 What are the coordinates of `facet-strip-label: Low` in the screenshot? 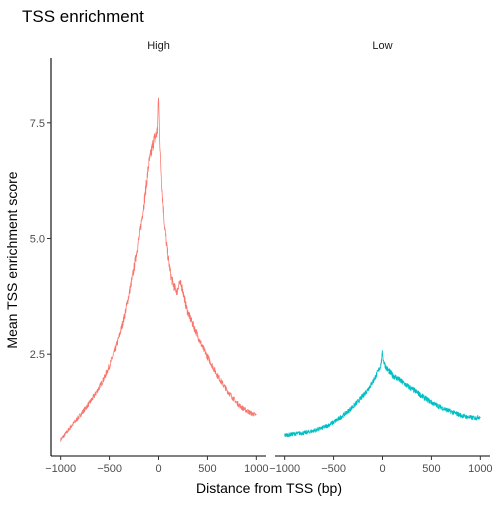 It's located at (382, 46).